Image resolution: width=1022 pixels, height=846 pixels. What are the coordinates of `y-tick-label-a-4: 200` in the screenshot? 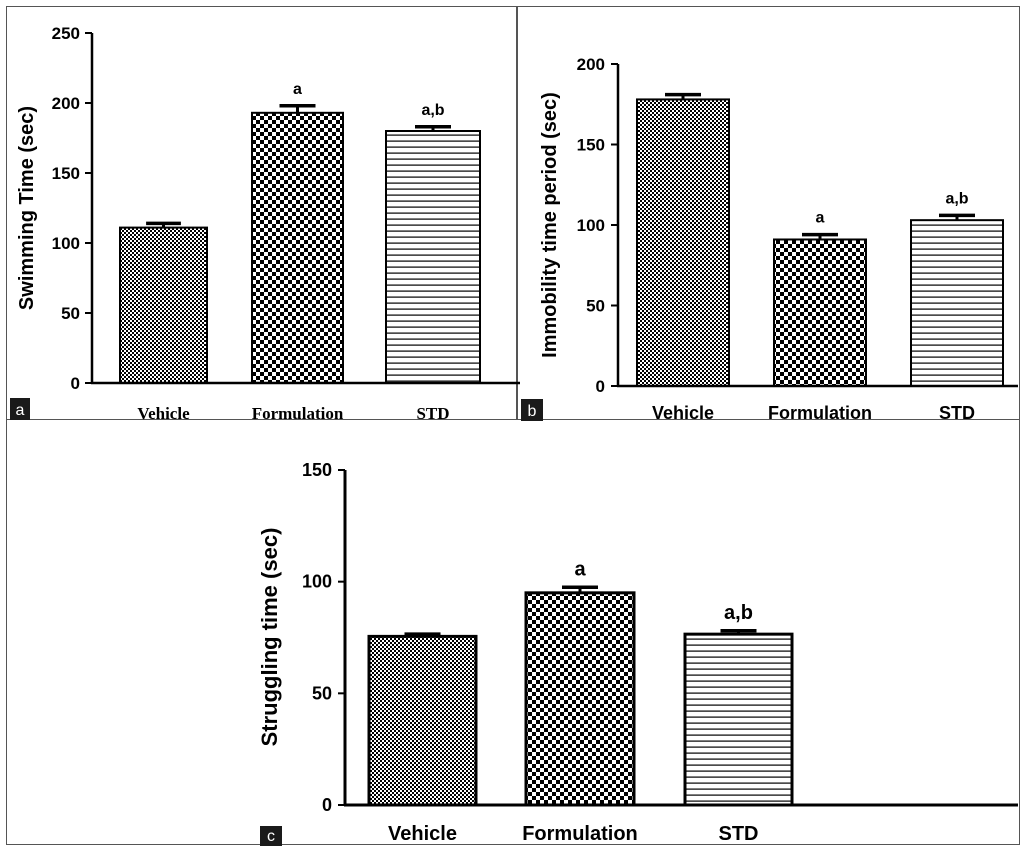 It's located at (66, 103).